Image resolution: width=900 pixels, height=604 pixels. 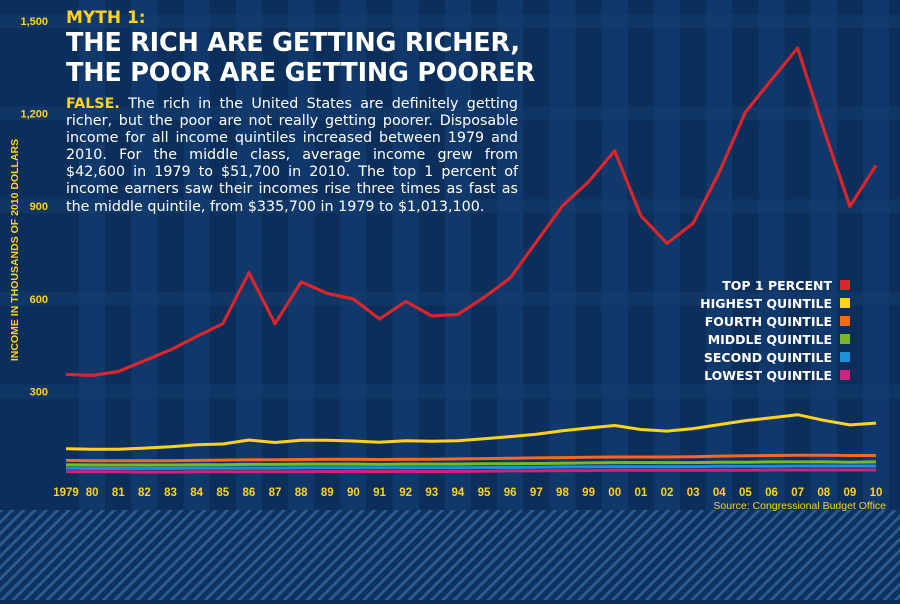 I want to click on legend-label: SECOND QUINTILE, so click(x=767, y=357).